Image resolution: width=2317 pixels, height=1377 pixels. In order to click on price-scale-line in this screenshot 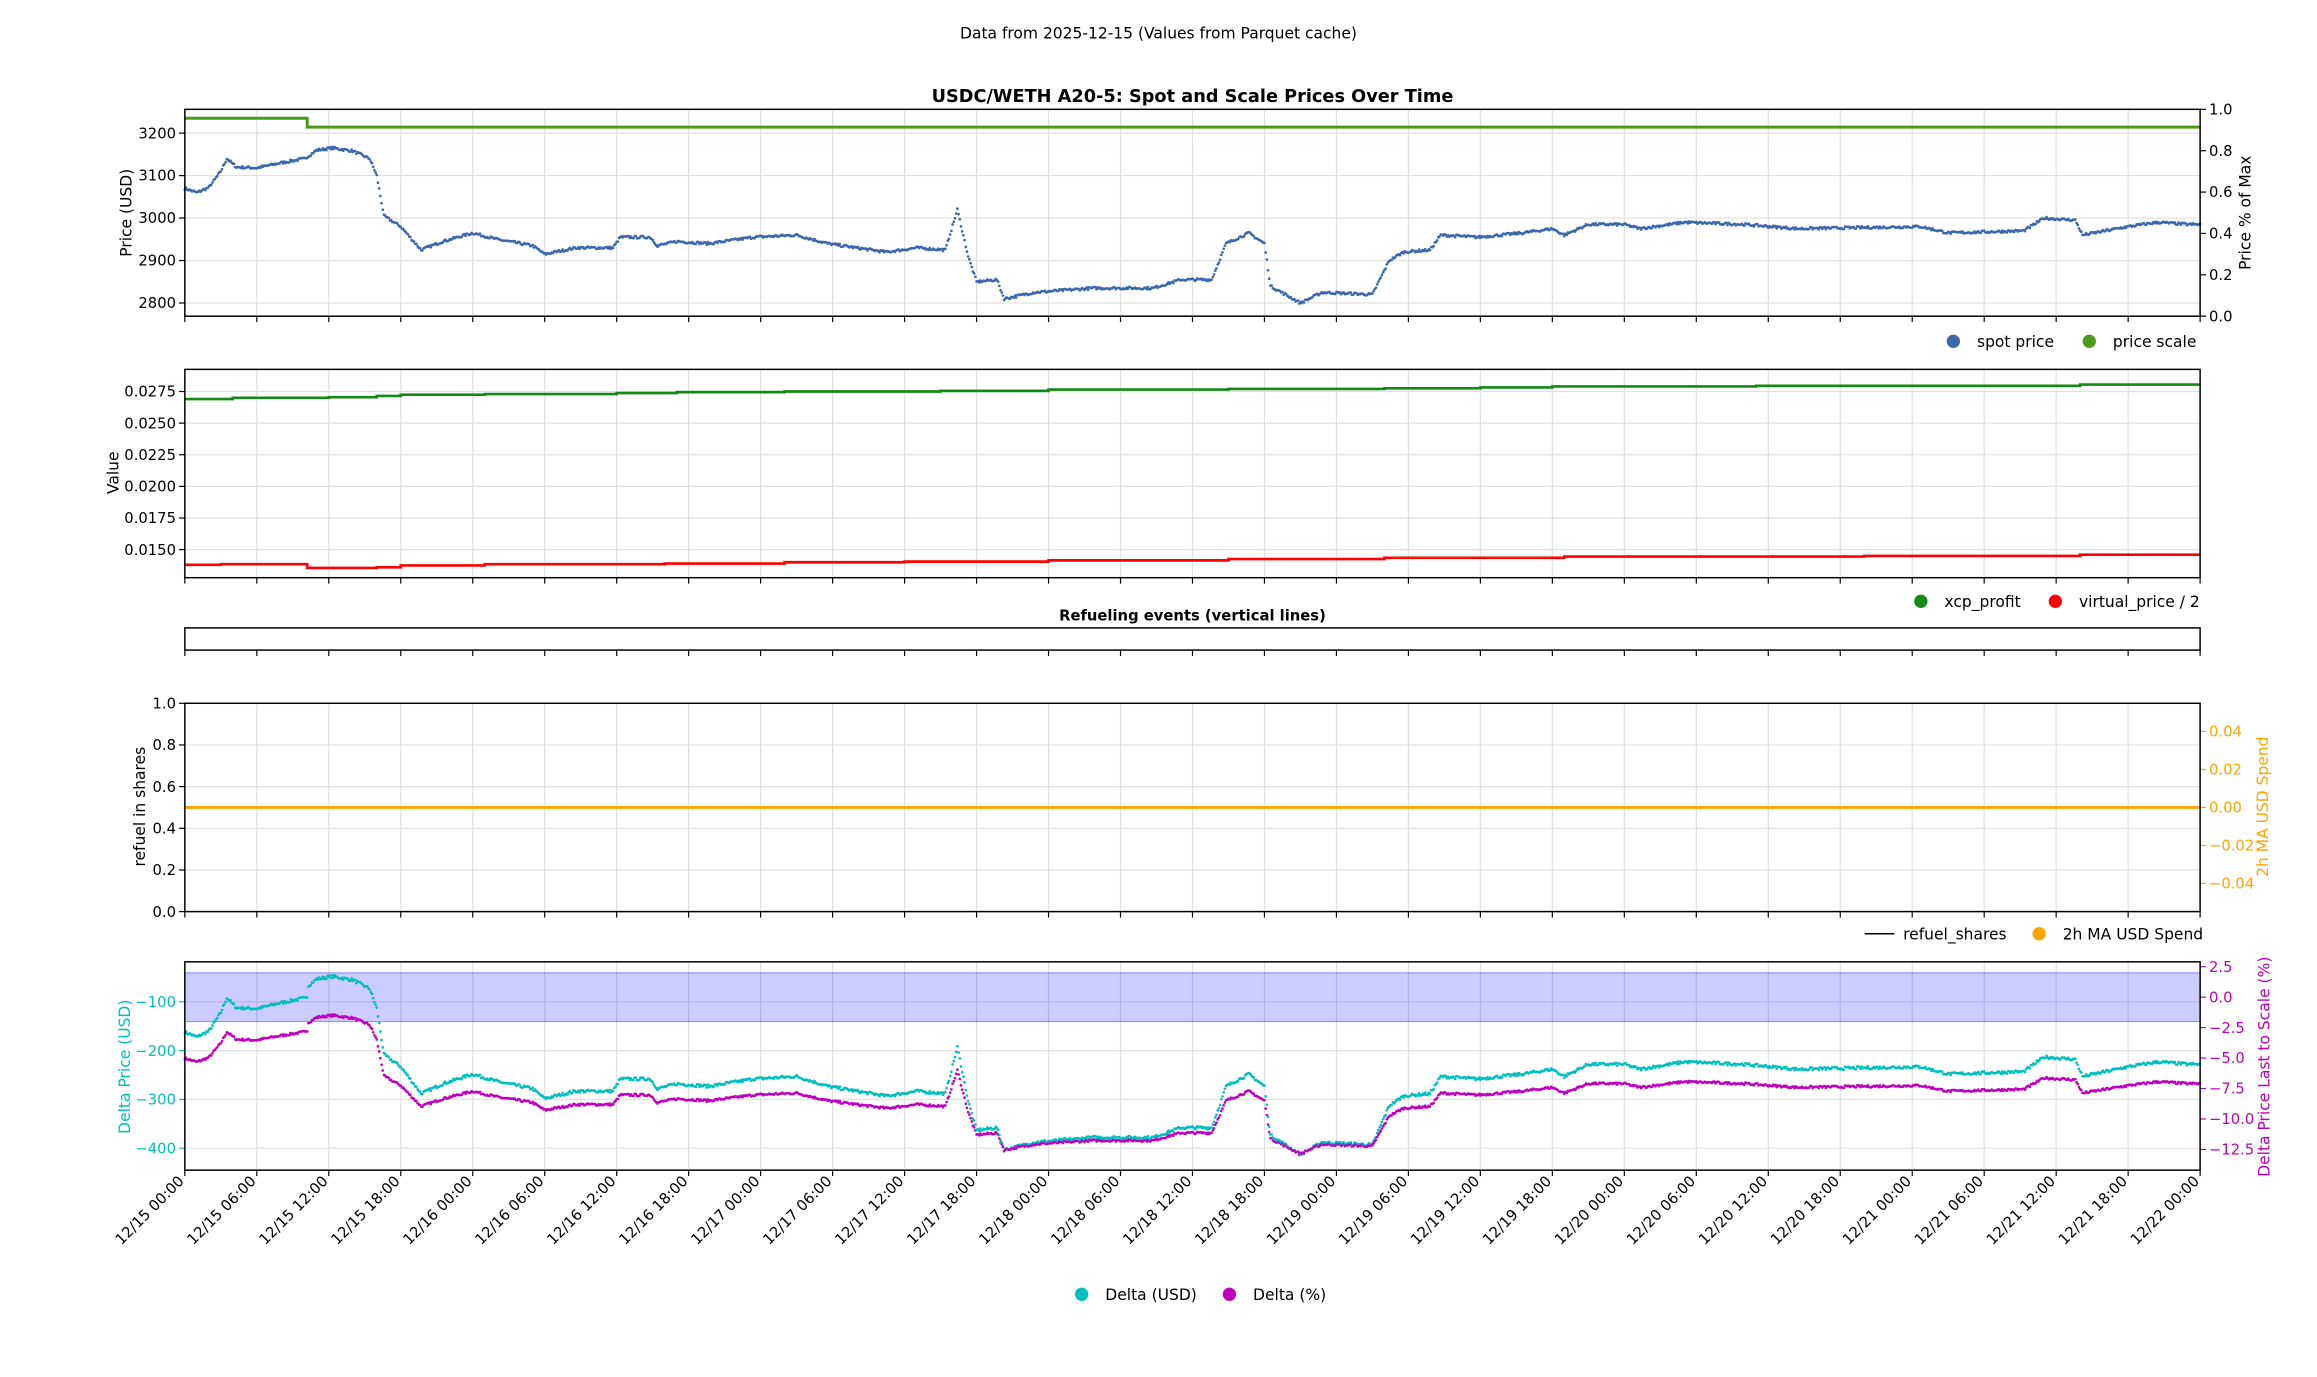, I will do `click(1192, 122)`.